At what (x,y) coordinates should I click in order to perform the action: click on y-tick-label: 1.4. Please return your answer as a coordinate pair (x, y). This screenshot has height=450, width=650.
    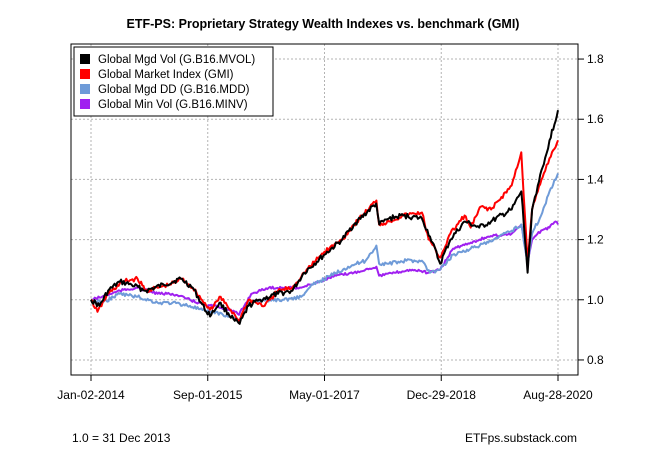
    Looking at the image, I should click on (595, 179).